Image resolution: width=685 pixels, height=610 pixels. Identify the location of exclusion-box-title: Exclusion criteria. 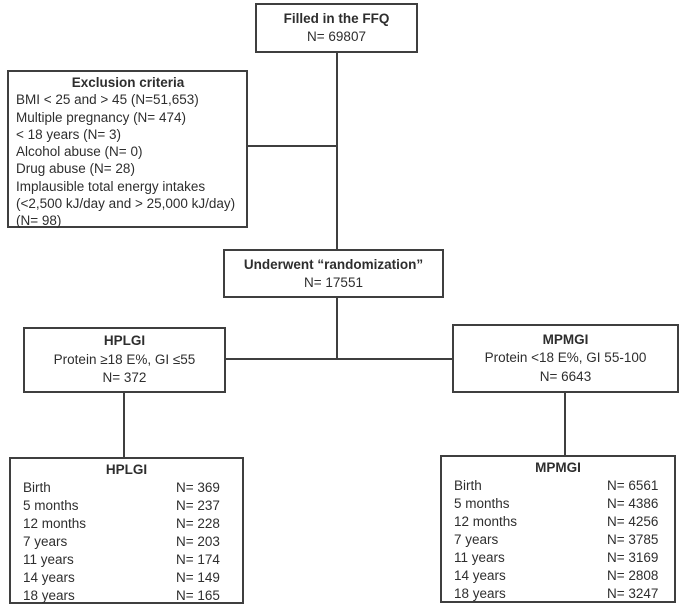
(128, 82).